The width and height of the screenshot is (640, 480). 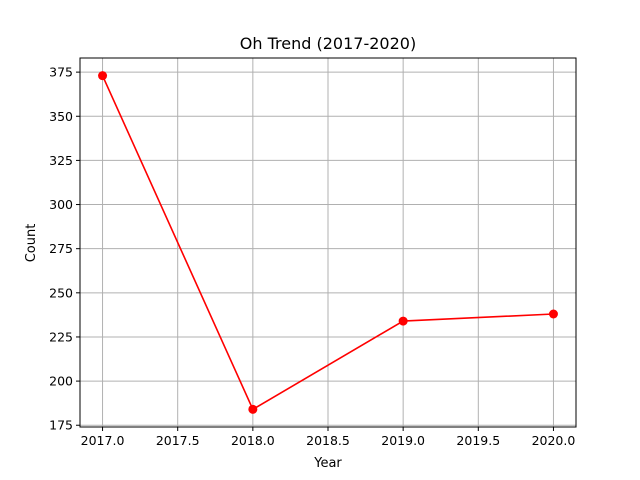 I want to click on x-tick-label: 2017.0, so click(x=103, y=440).